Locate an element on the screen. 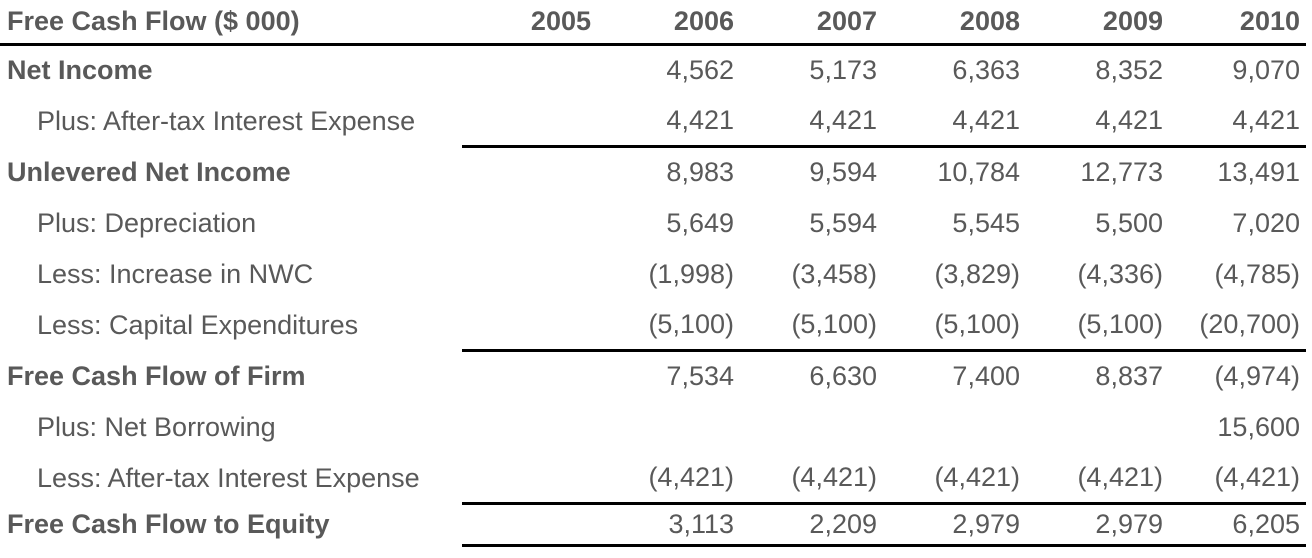 This screenshot has width=1312, height=558. row-label: Less: After-tax Interest Expense is located at coordinates (228, 477).